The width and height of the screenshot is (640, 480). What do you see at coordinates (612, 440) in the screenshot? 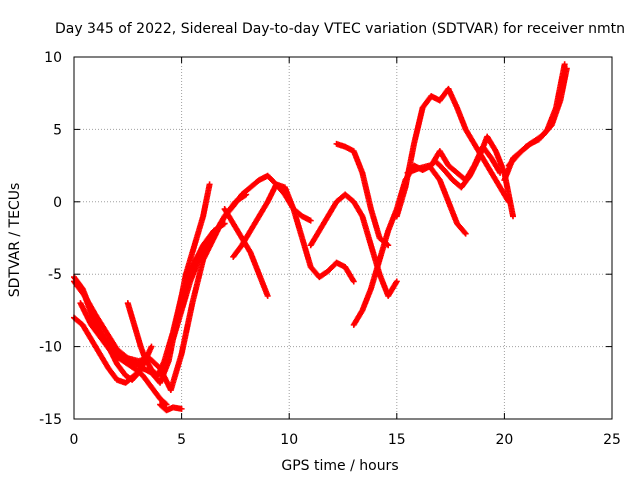
I see `x-tick-label: 25` at bounding box center [612, 440].